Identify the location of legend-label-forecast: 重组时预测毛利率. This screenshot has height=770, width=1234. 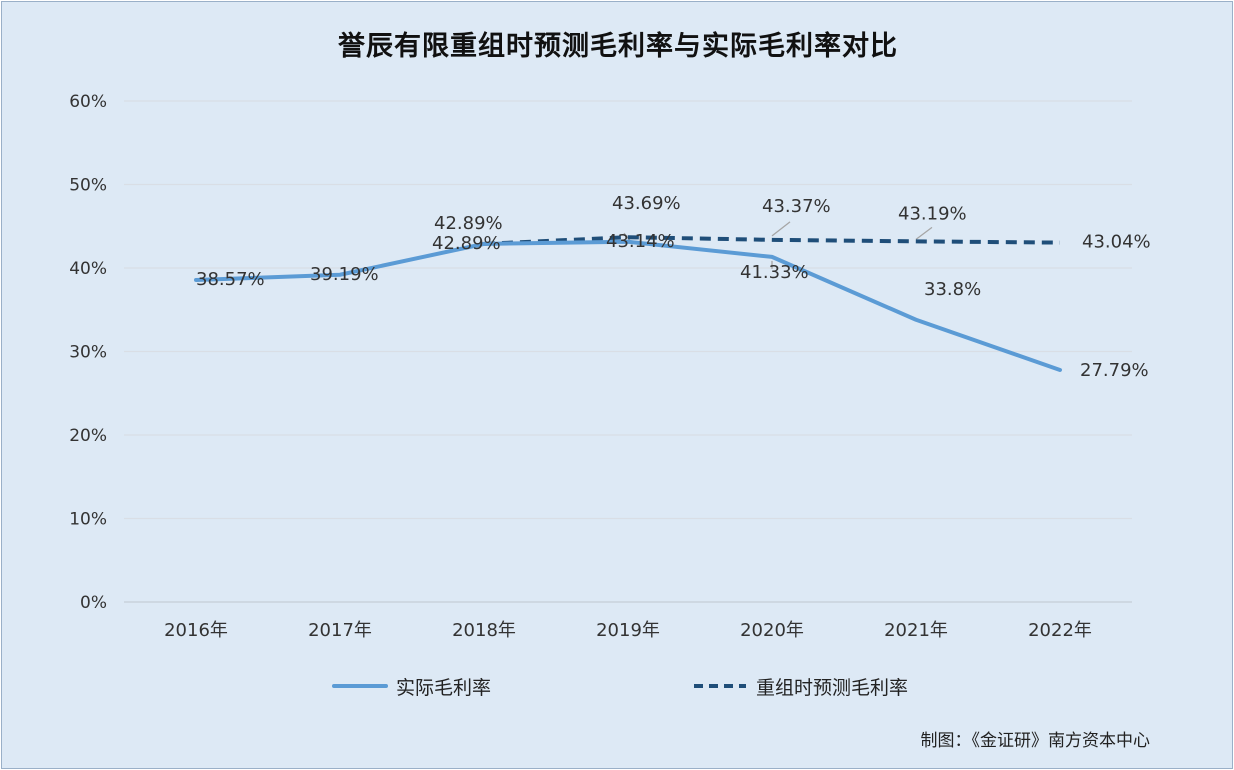
(832, 687).